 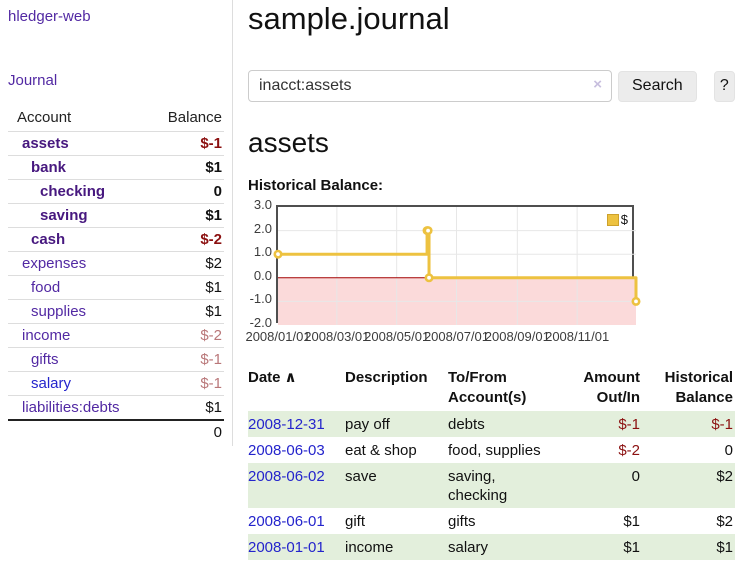 What do you see at coordinates (116, 191) in the screenshot?
I see `account-row: checking 0` at bounding box center [116, 191].